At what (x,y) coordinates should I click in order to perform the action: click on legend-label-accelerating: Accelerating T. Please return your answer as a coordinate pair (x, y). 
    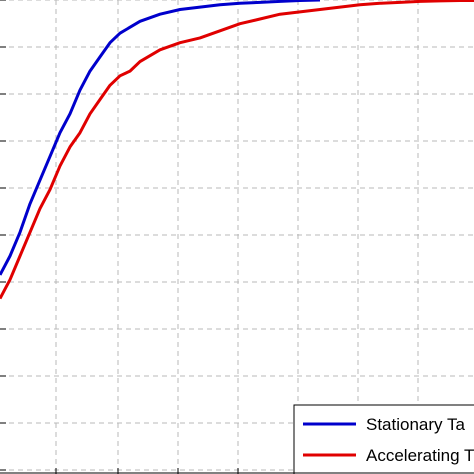
    Looking at the image, I should click on (420, 455).